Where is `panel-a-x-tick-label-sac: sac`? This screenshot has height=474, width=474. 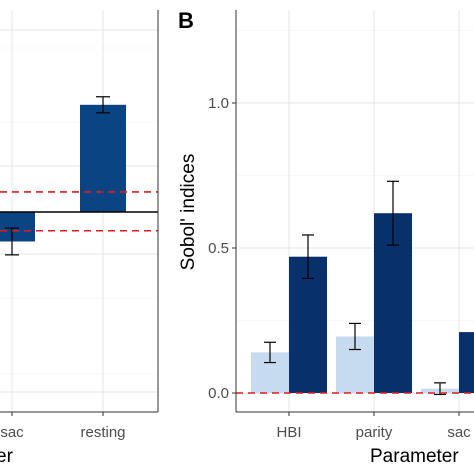
panel-a-x-tick-label-sac: sac is located at coordinates (12, 432).